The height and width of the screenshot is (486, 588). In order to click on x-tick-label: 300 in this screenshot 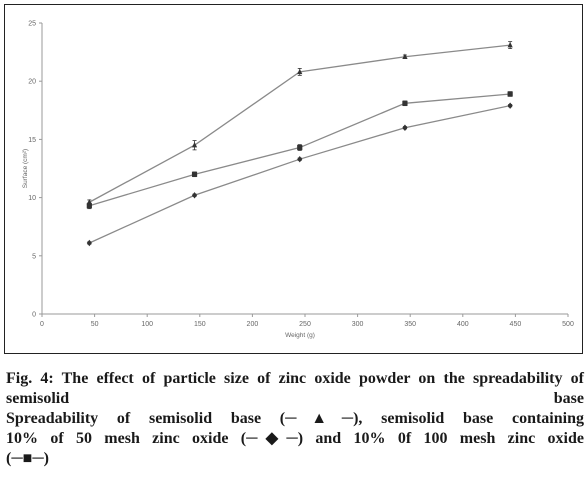, I will do `click(358, 324)`.